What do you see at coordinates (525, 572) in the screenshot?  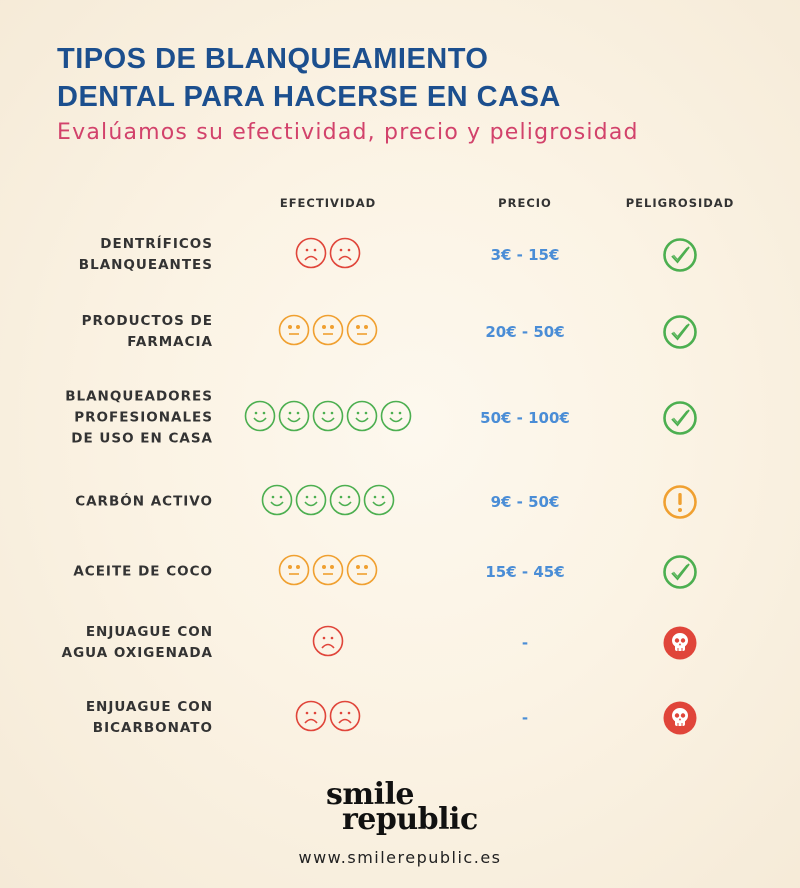 I see `price-range: 15€ - 45€` at bounding box center [525, 572].